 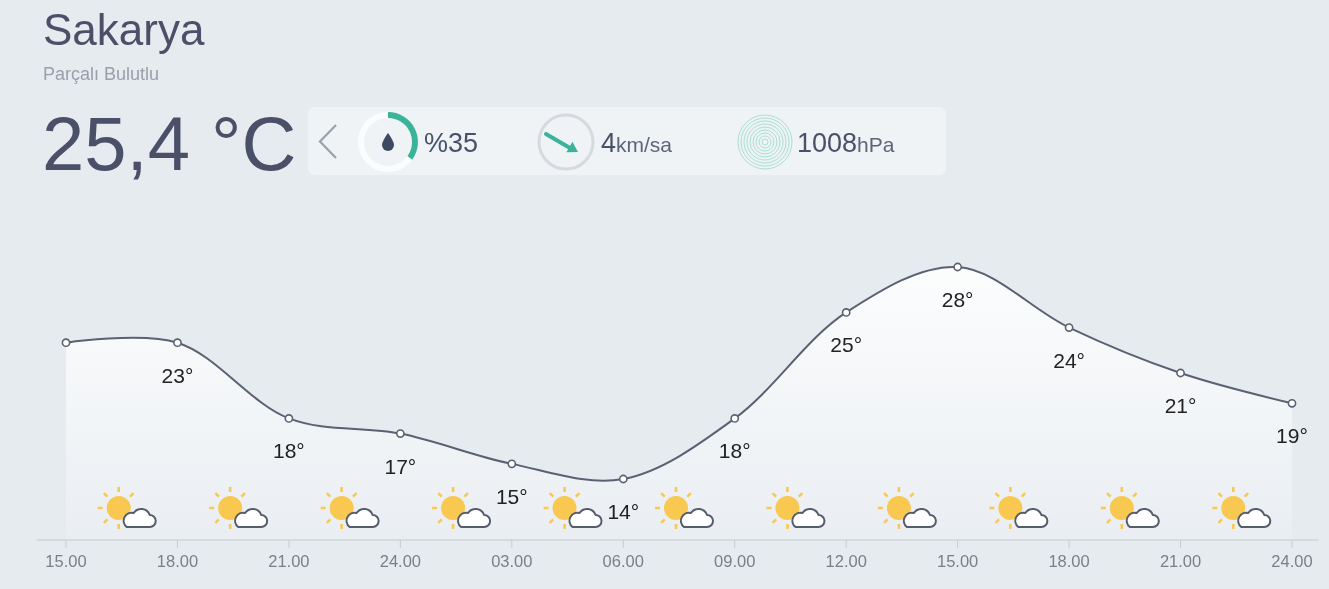 I want to click on text: %35, so click(x=451, y=143).